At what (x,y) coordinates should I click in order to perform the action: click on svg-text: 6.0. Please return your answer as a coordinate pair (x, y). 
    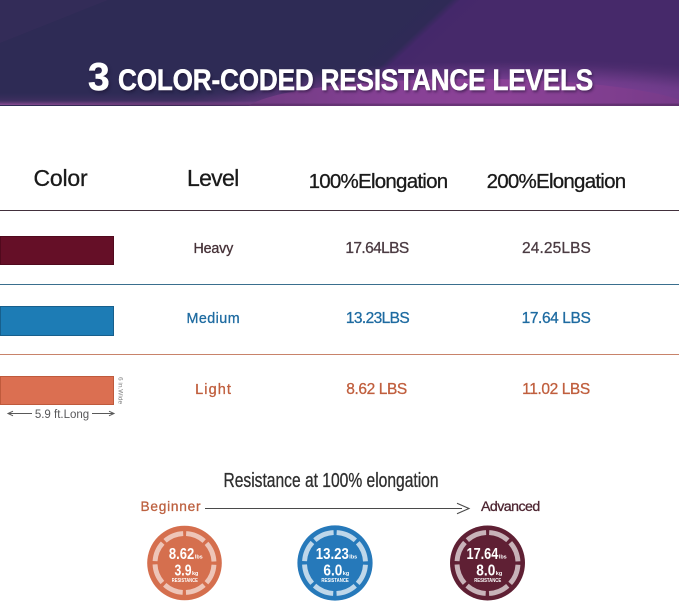
    Looking at the image, I should click on (332, 570).